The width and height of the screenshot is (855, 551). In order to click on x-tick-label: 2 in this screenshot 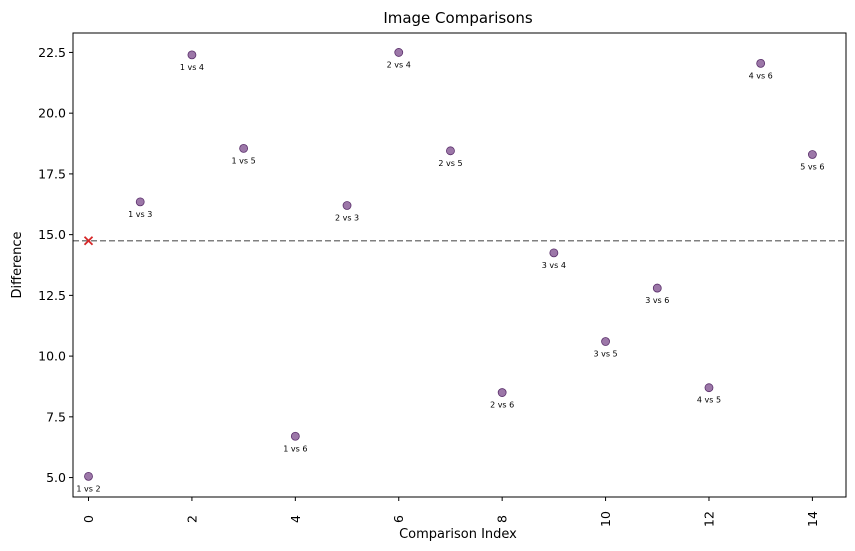, I will do `click(191, 519)`.